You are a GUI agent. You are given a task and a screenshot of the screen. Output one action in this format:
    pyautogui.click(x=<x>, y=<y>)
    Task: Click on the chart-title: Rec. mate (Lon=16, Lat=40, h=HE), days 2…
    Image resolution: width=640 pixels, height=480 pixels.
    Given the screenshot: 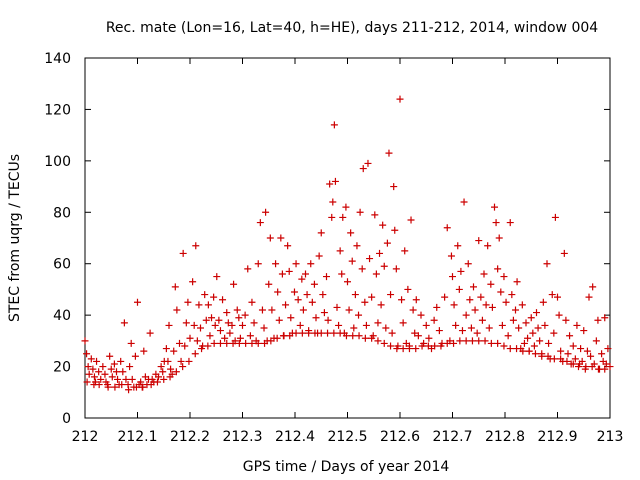 What is the action you would take?
    pyautogui.click(x=352, y=28)
    